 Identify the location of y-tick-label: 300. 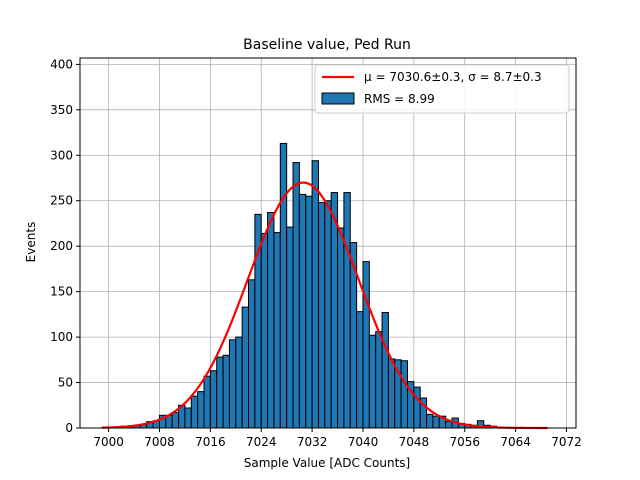
(61, 155).